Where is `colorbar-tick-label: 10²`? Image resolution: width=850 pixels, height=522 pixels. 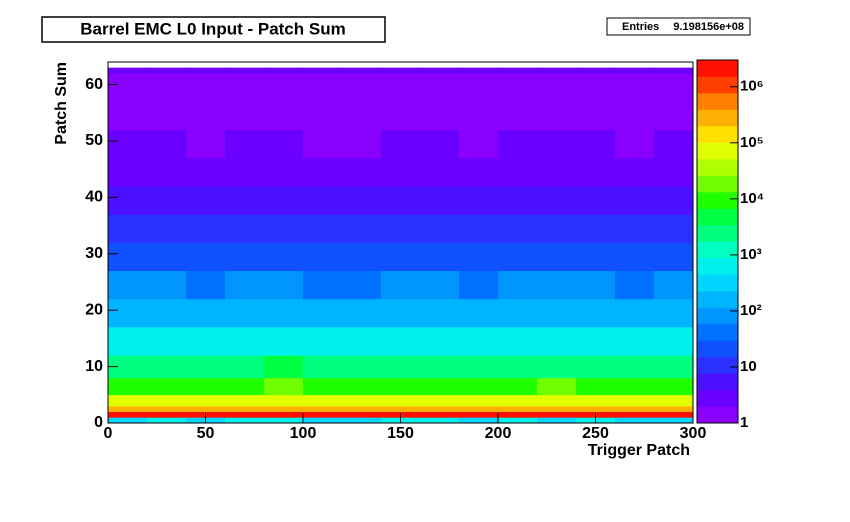
colorbar-tick-label: 10² is located at coordinates (751, 310).